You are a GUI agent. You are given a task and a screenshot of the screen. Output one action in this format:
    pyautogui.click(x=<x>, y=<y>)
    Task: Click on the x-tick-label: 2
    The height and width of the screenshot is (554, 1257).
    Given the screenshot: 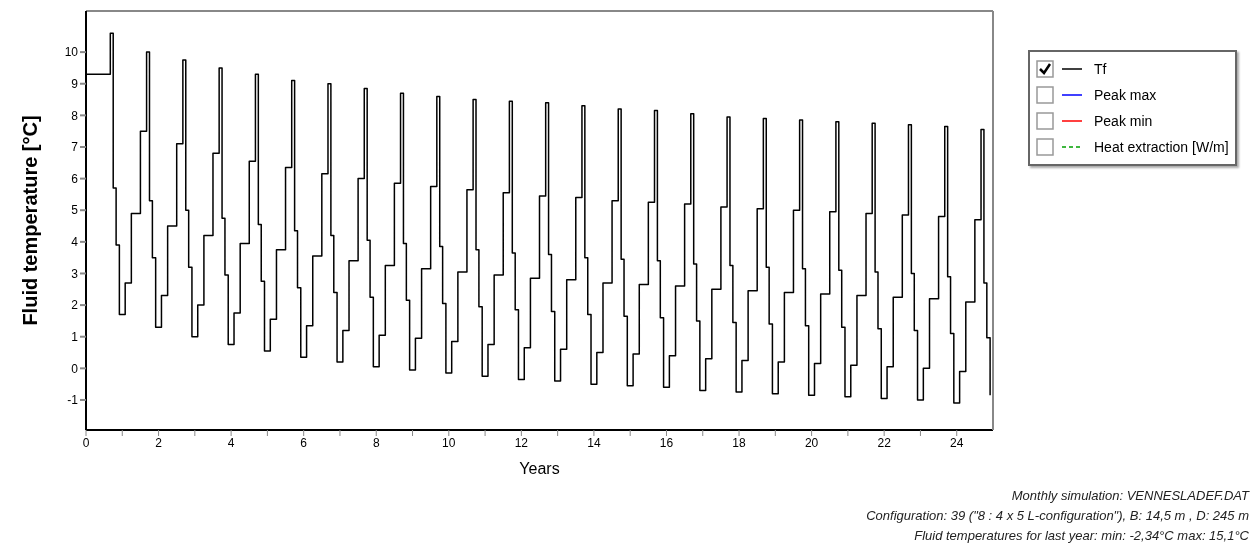 What is the action you would take?
    pyautogui.click(x=159, y=442)
    